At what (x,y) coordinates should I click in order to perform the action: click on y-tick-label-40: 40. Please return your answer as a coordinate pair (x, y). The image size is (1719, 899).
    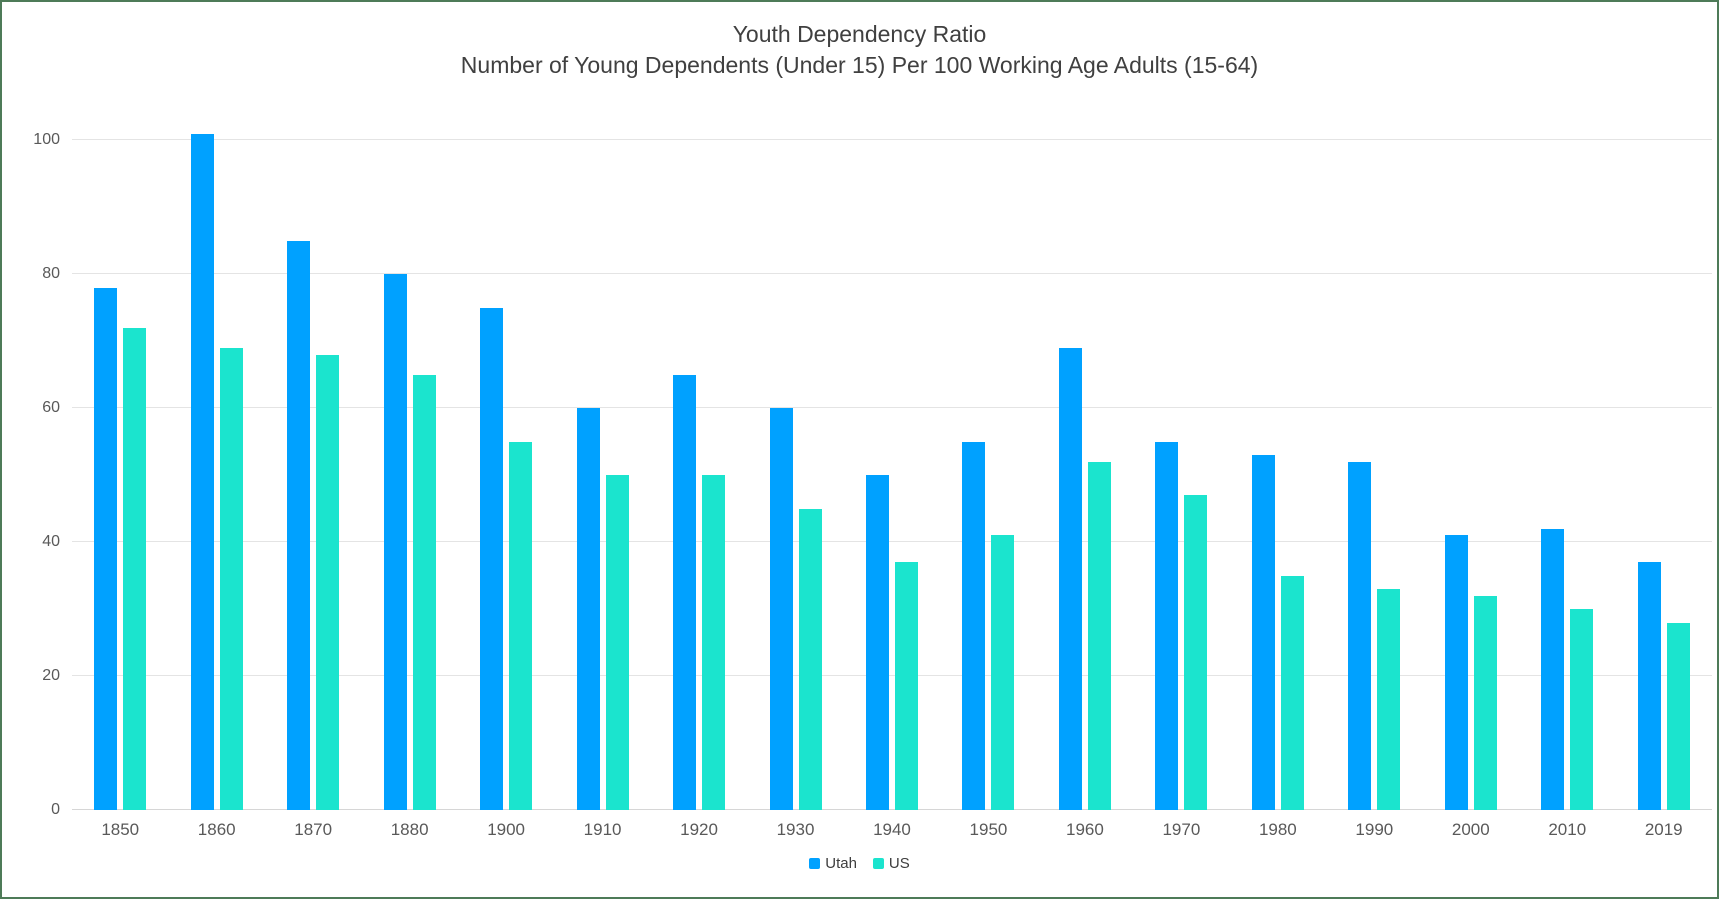
    Looking at the image, I should click on (51, 542).